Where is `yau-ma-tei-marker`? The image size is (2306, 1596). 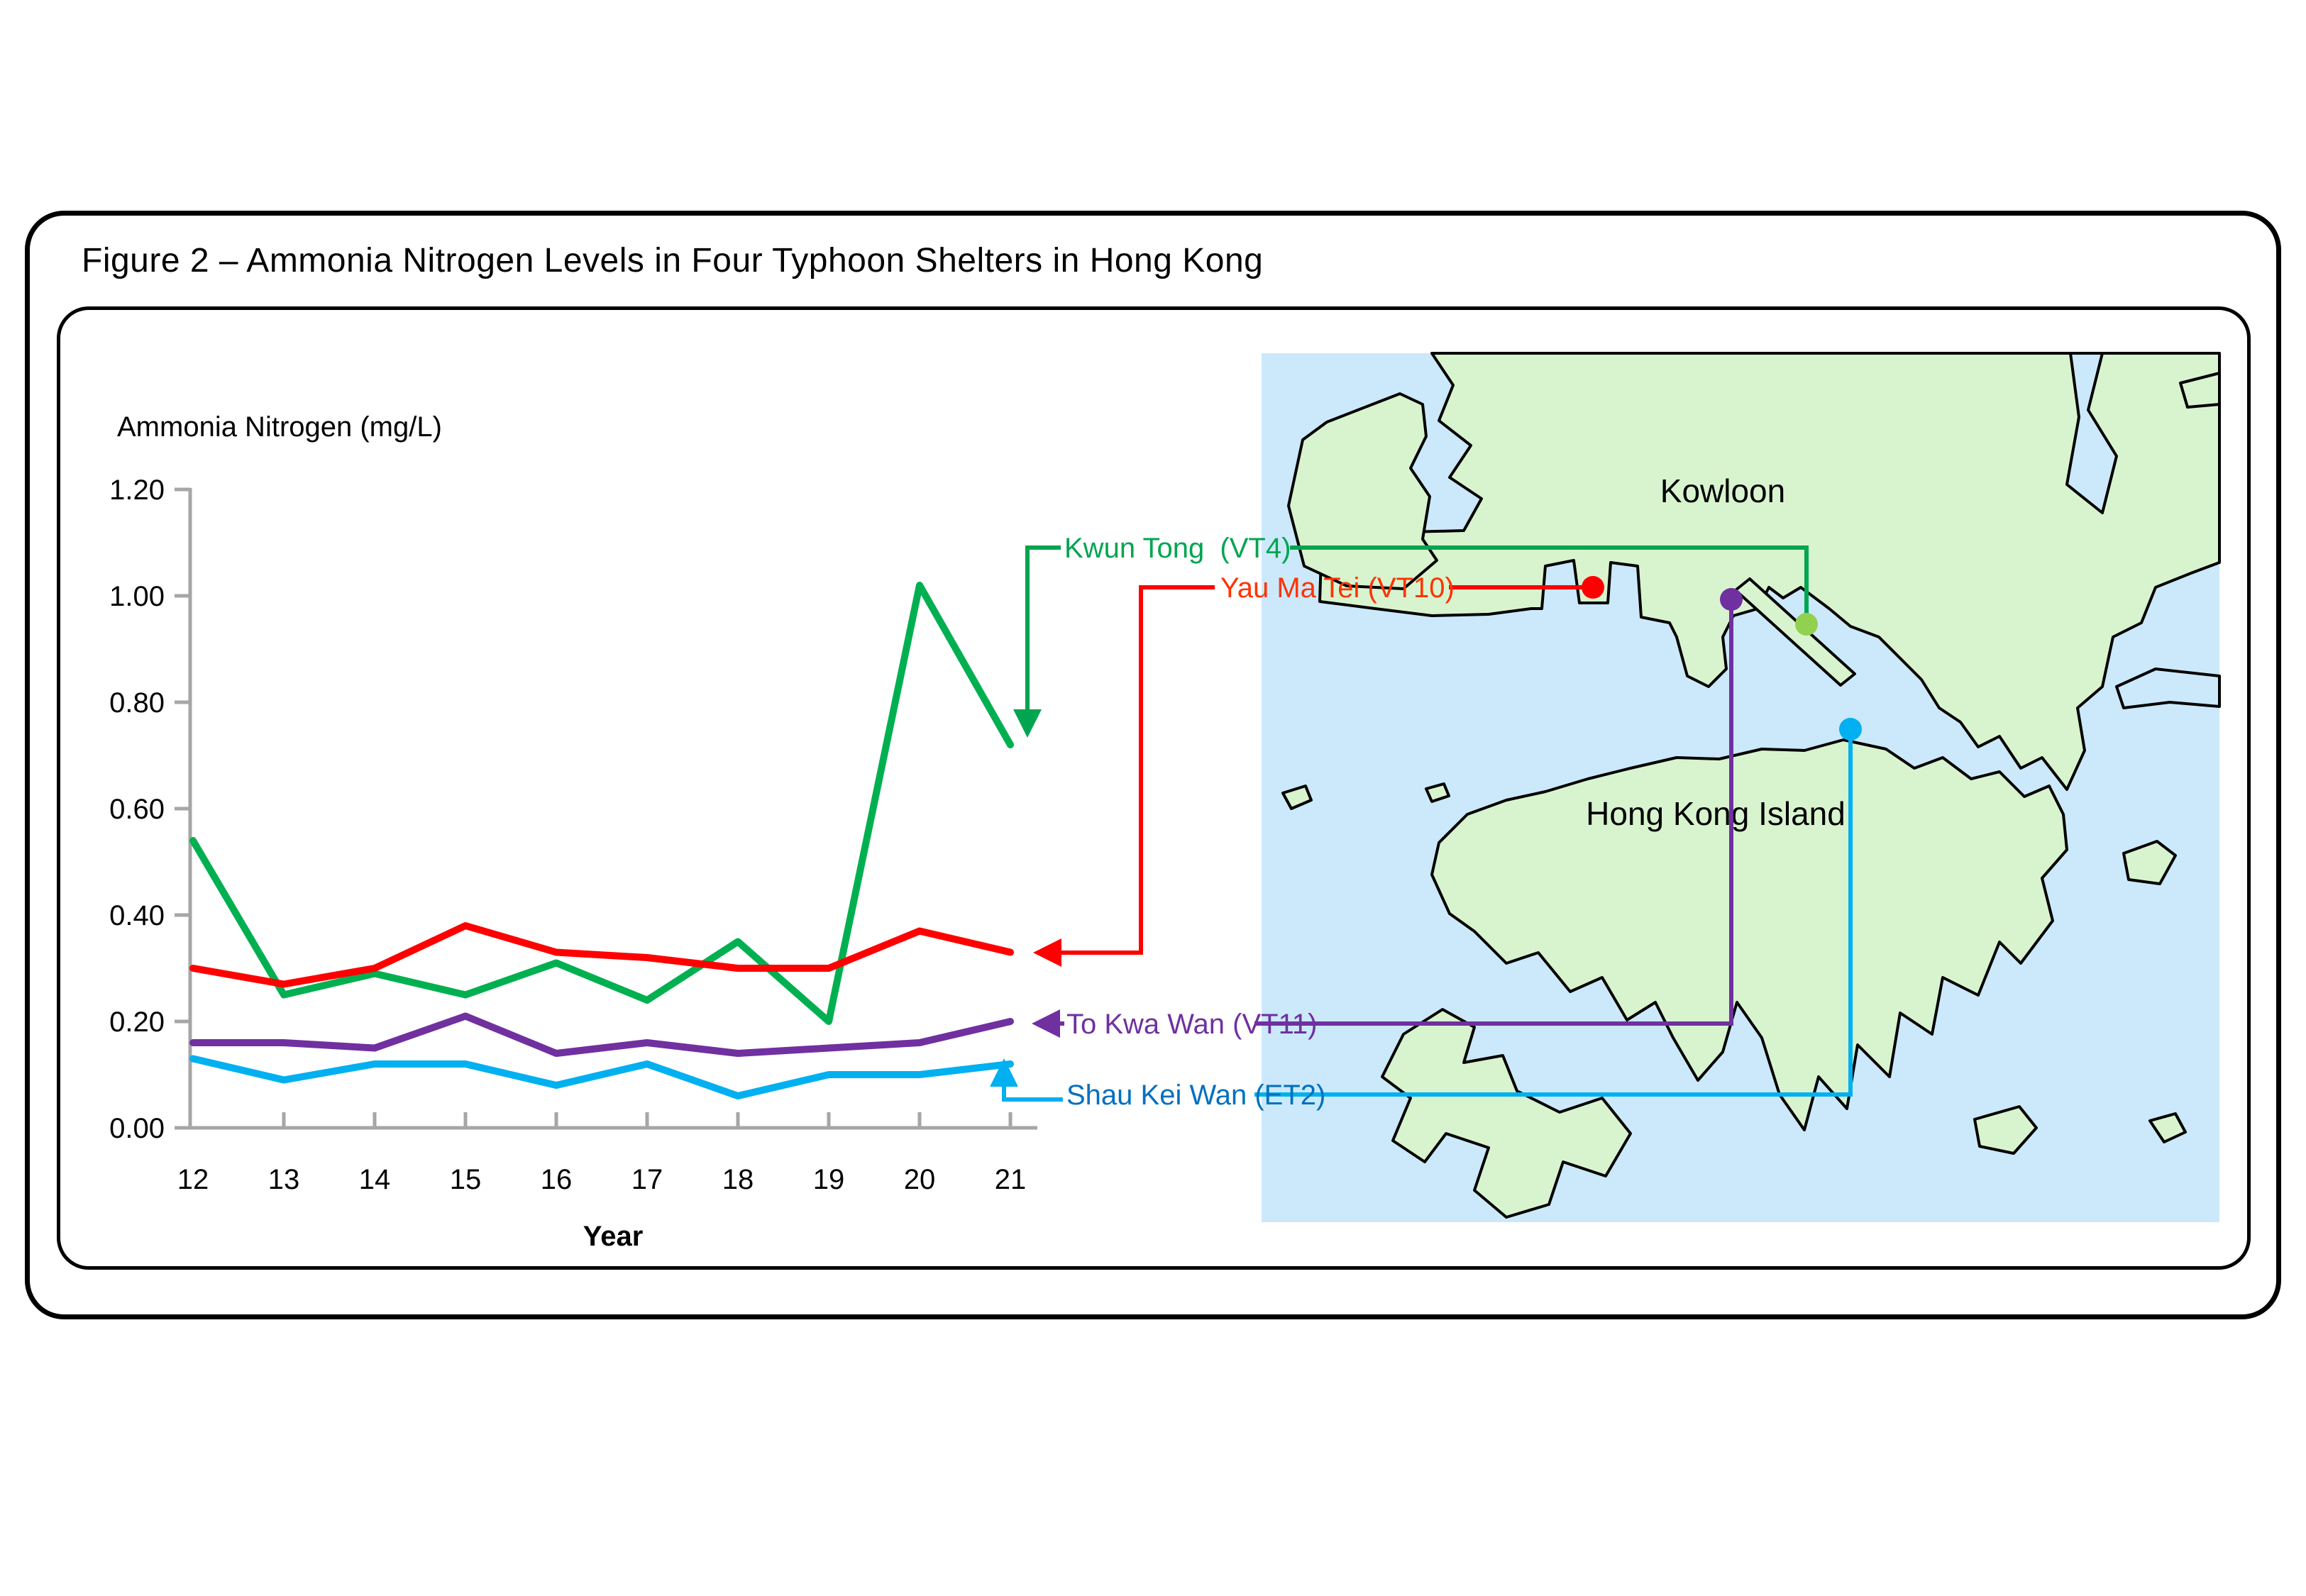
yau-ma-tei-marker is located at coordinates (1593, 587).